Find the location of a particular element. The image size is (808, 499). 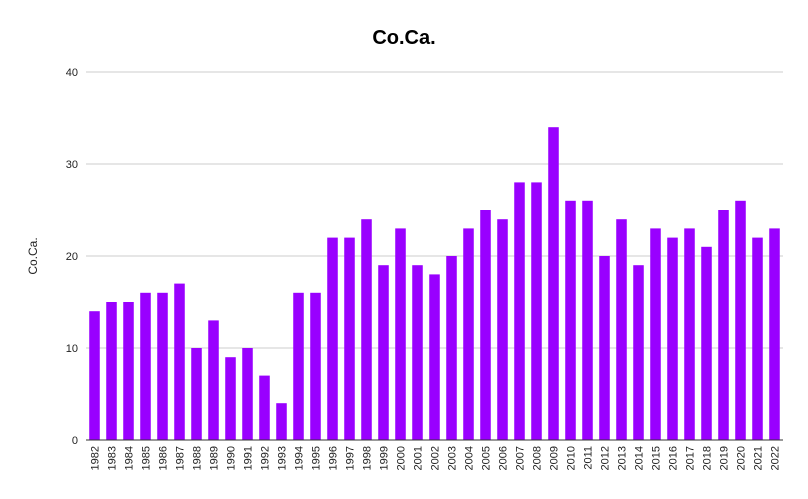

x-tick-label: 2003 is located at coordinates (453, 458).